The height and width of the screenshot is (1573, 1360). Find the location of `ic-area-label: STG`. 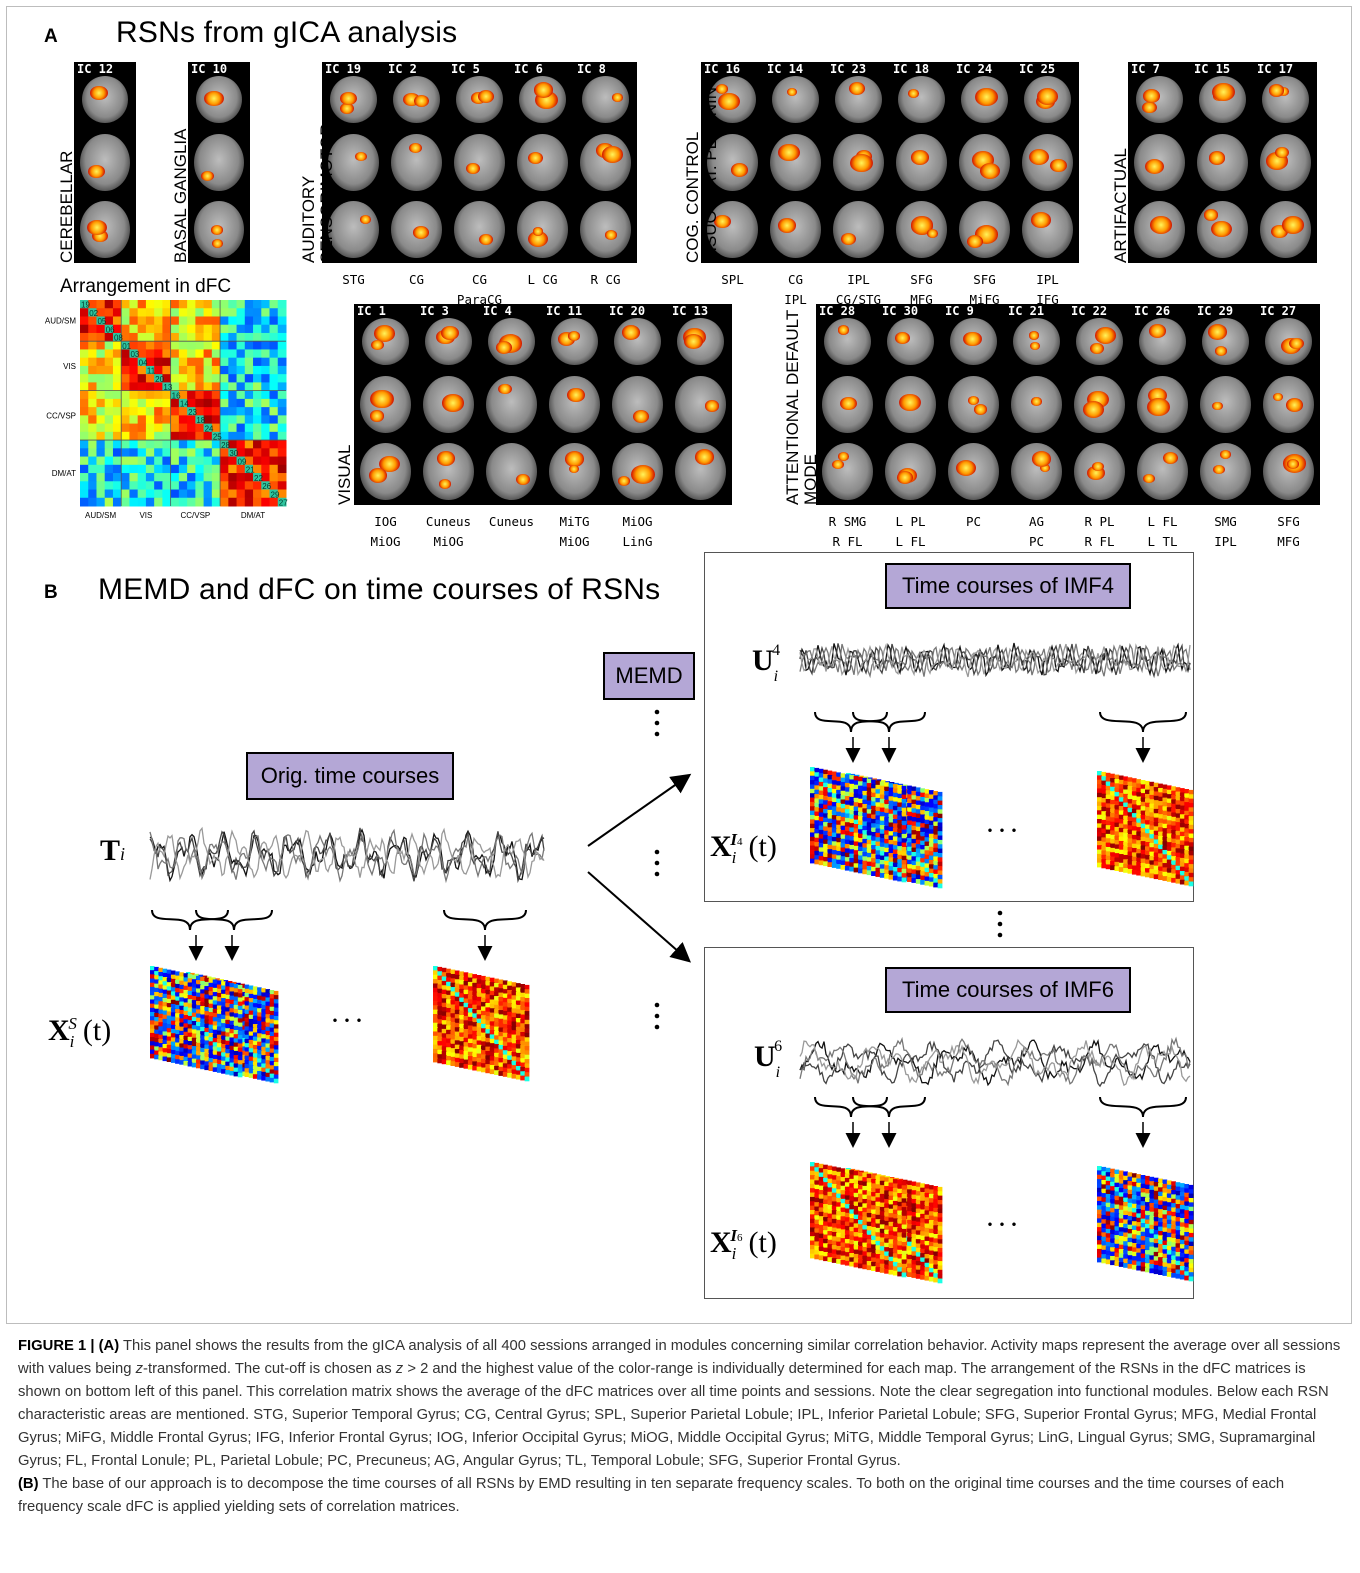

ic-area-label: STG is located at coordinates (353, 279).